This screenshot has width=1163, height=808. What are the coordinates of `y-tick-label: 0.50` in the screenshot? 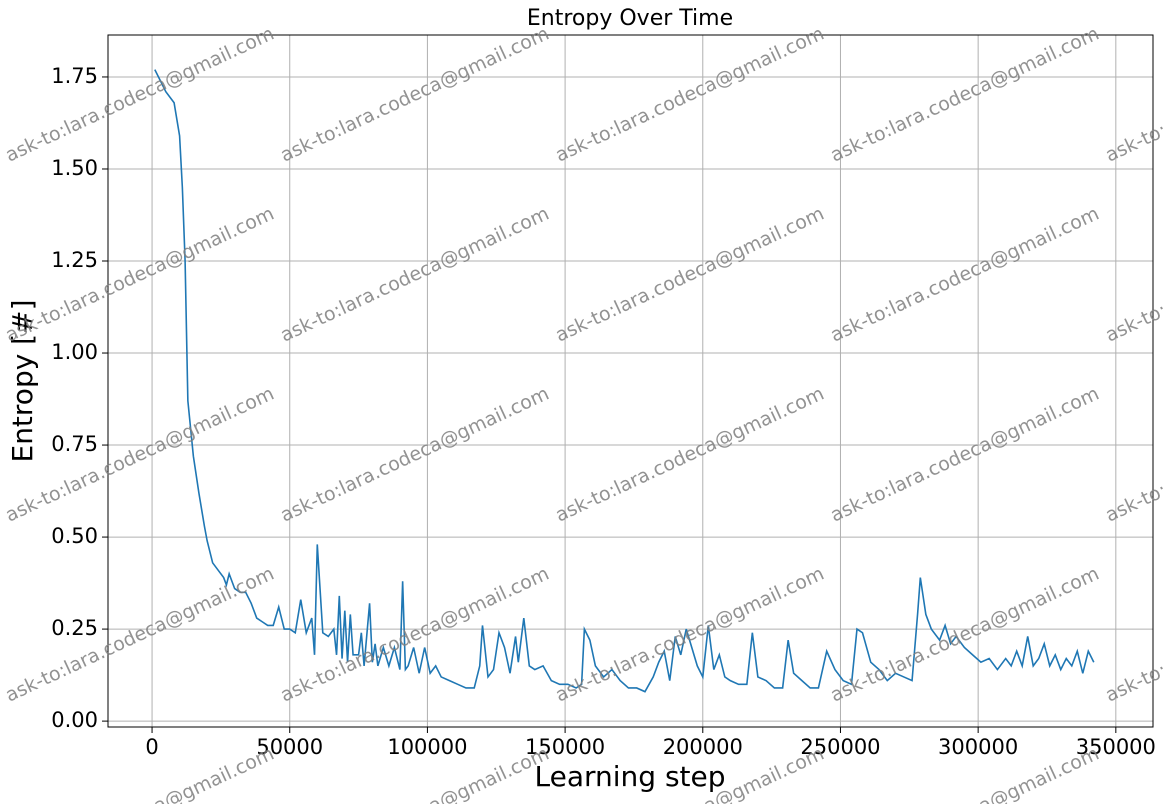 It's located at (74, 536).